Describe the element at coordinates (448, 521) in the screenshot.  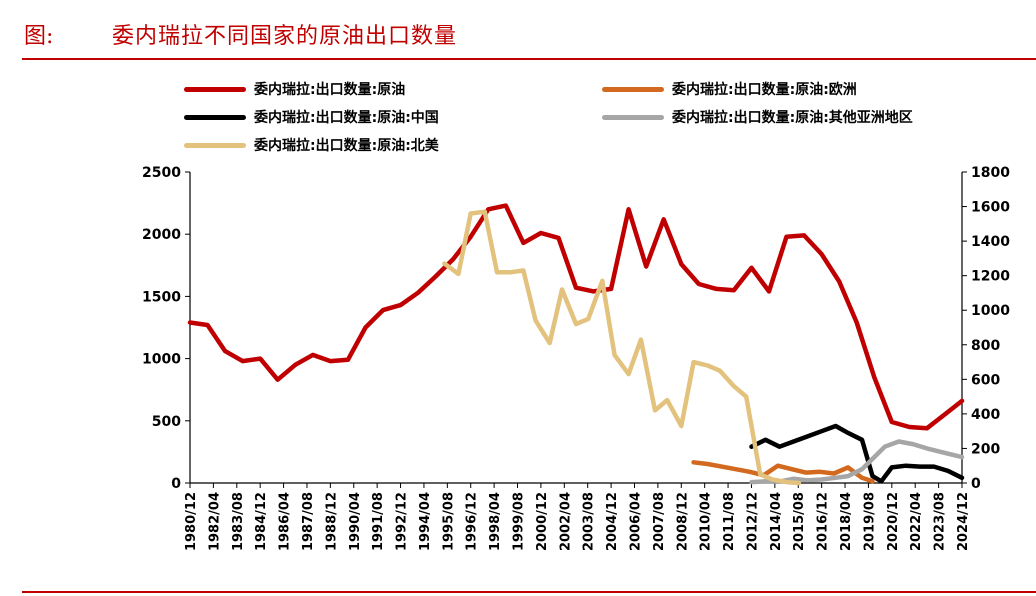
I see `x-tick-label: 1995/08` at that location.